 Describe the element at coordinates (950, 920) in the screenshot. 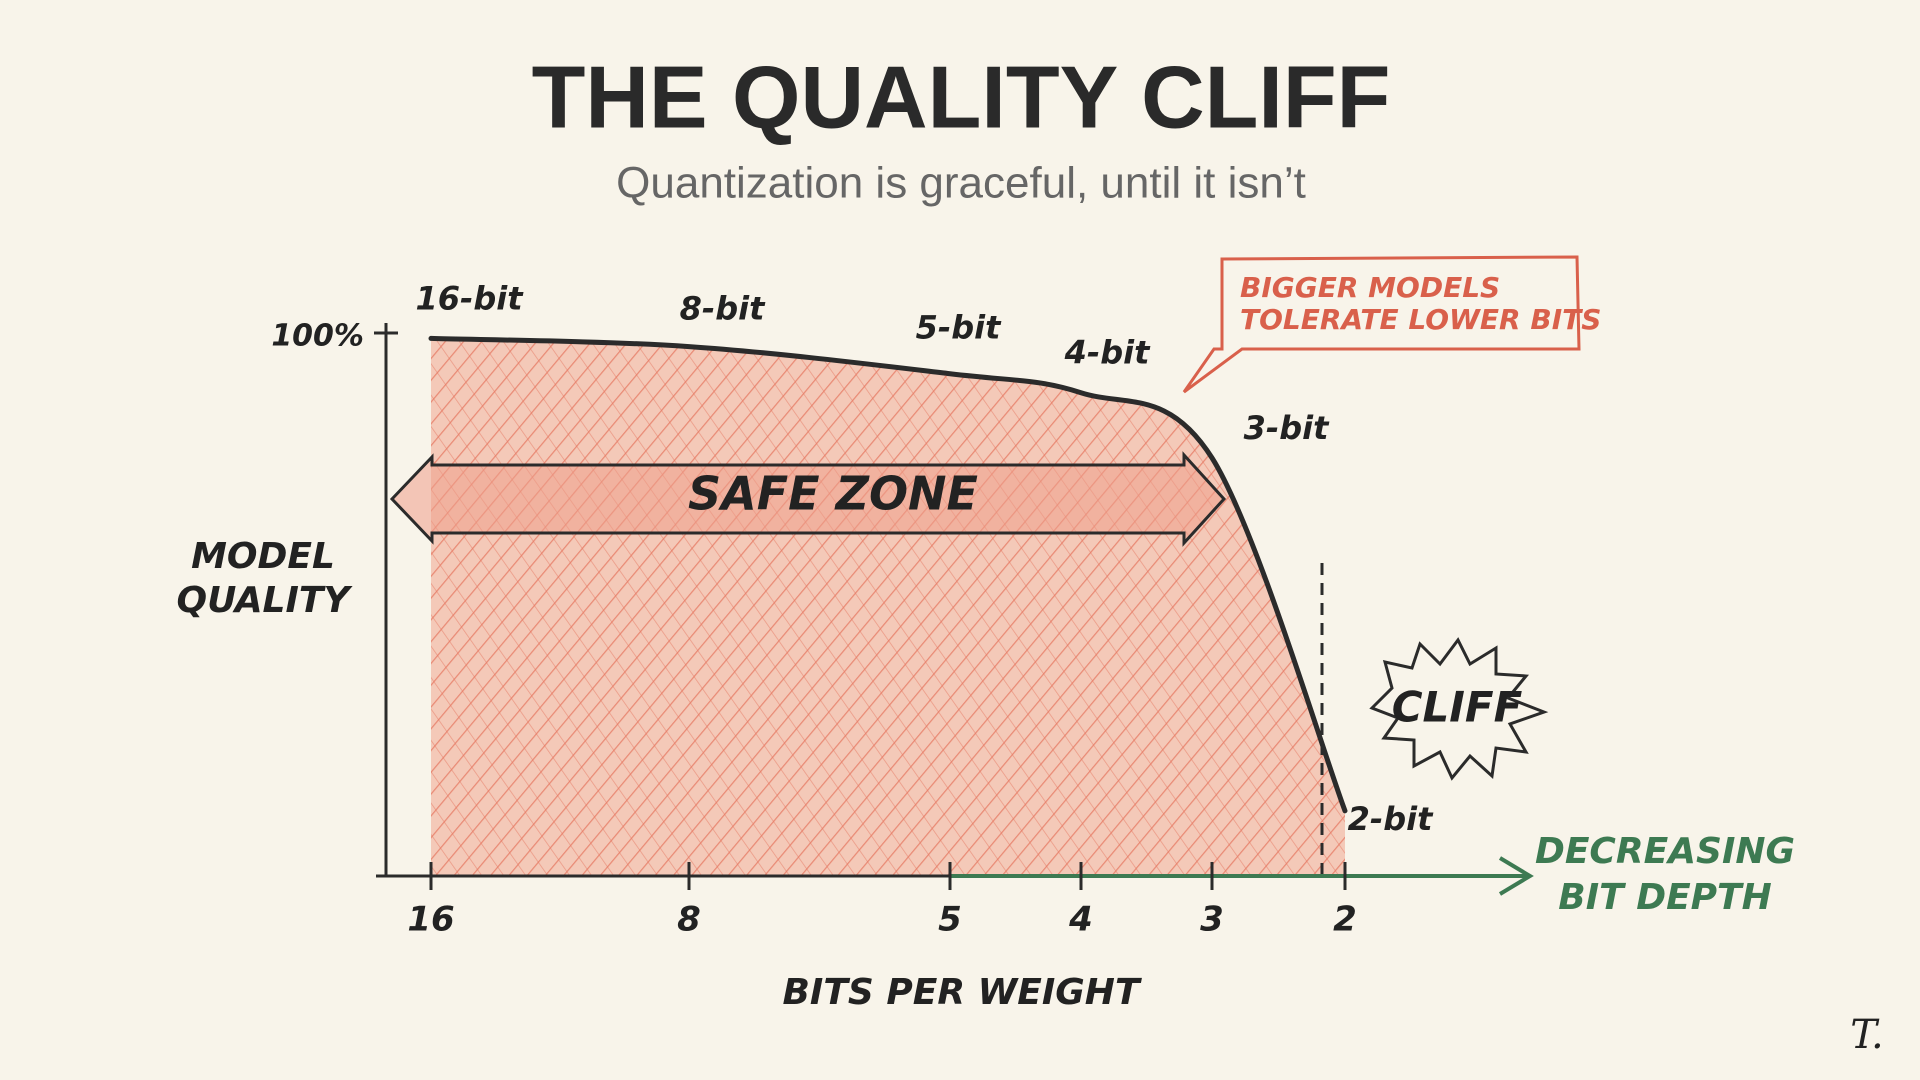

I see `x-tick-label: 5` at that location.